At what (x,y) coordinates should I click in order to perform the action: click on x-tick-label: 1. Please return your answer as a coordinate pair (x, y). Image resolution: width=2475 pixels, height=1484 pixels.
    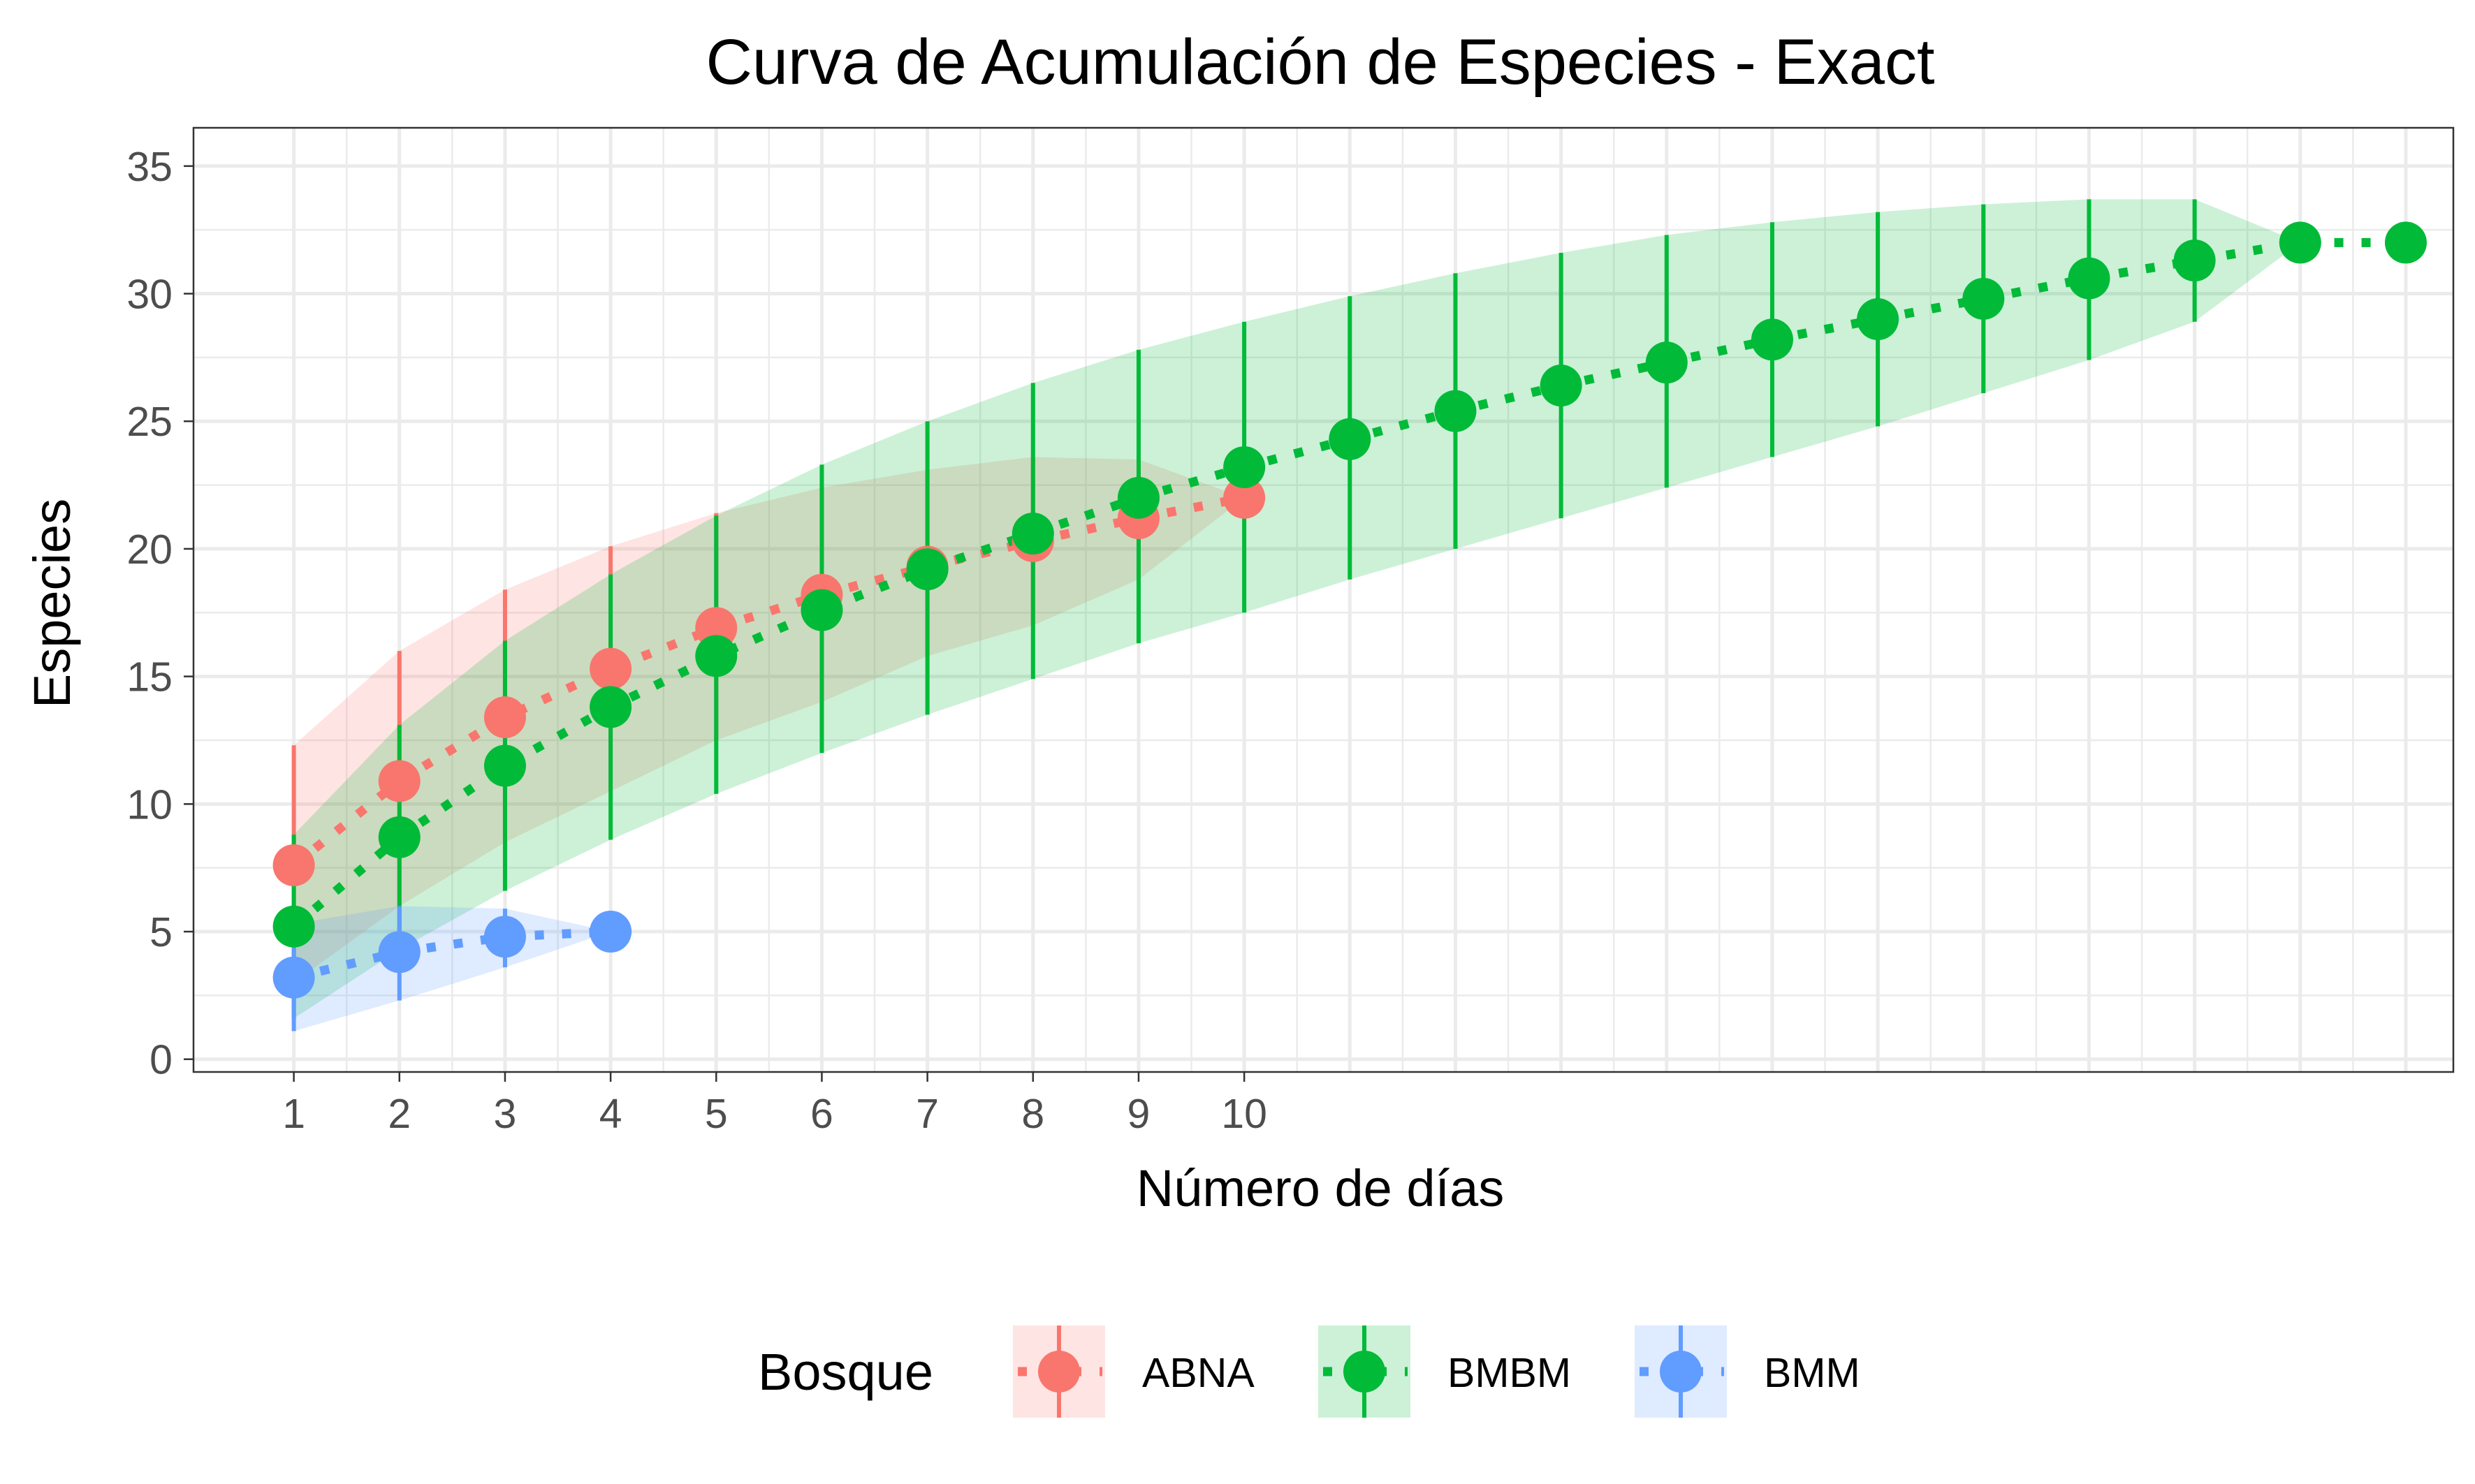
    Looking at the image, I should click on (293, 1114).